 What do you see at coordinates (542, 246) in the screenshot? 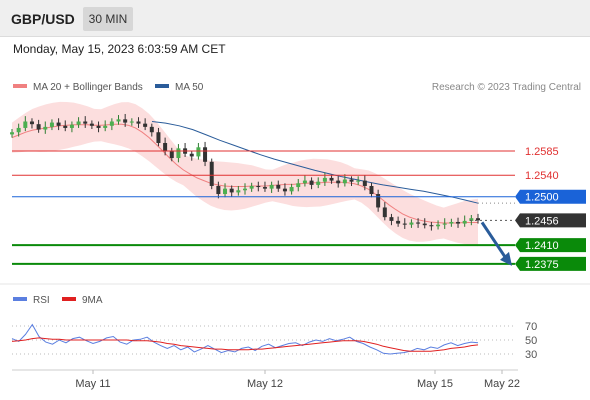
I see `price-tag-label: 1.2410` at bounding box center [542, 246].